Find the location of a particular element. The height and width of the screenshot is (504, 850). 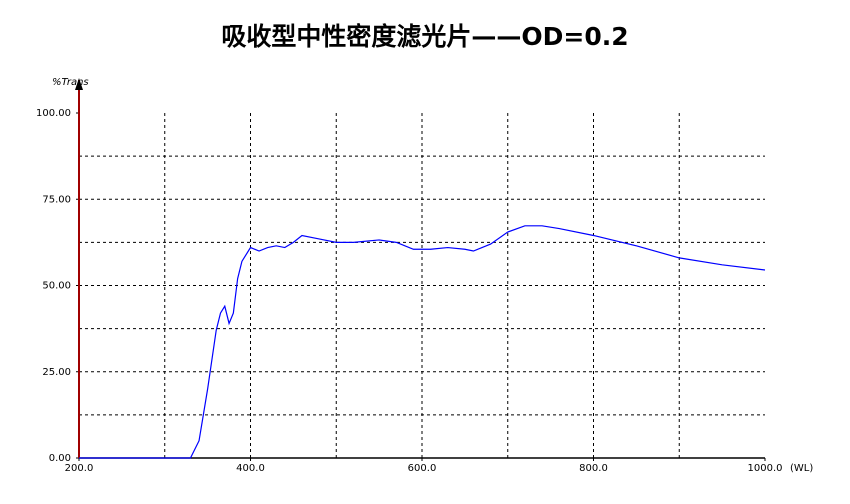

x-tick-label: 1000.0 is located at coordinates (765, 468).